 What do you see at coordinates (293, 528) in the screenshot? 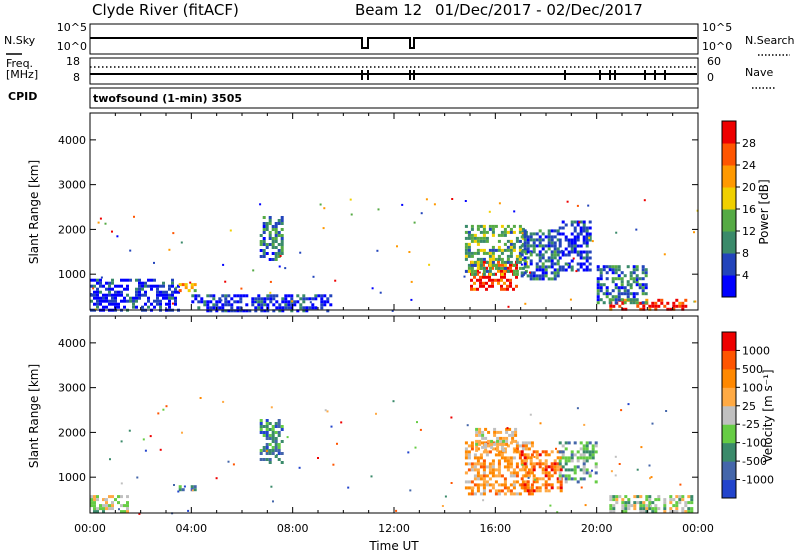
I see `xtick-label: 08:00` at bounding box center [293, 528].